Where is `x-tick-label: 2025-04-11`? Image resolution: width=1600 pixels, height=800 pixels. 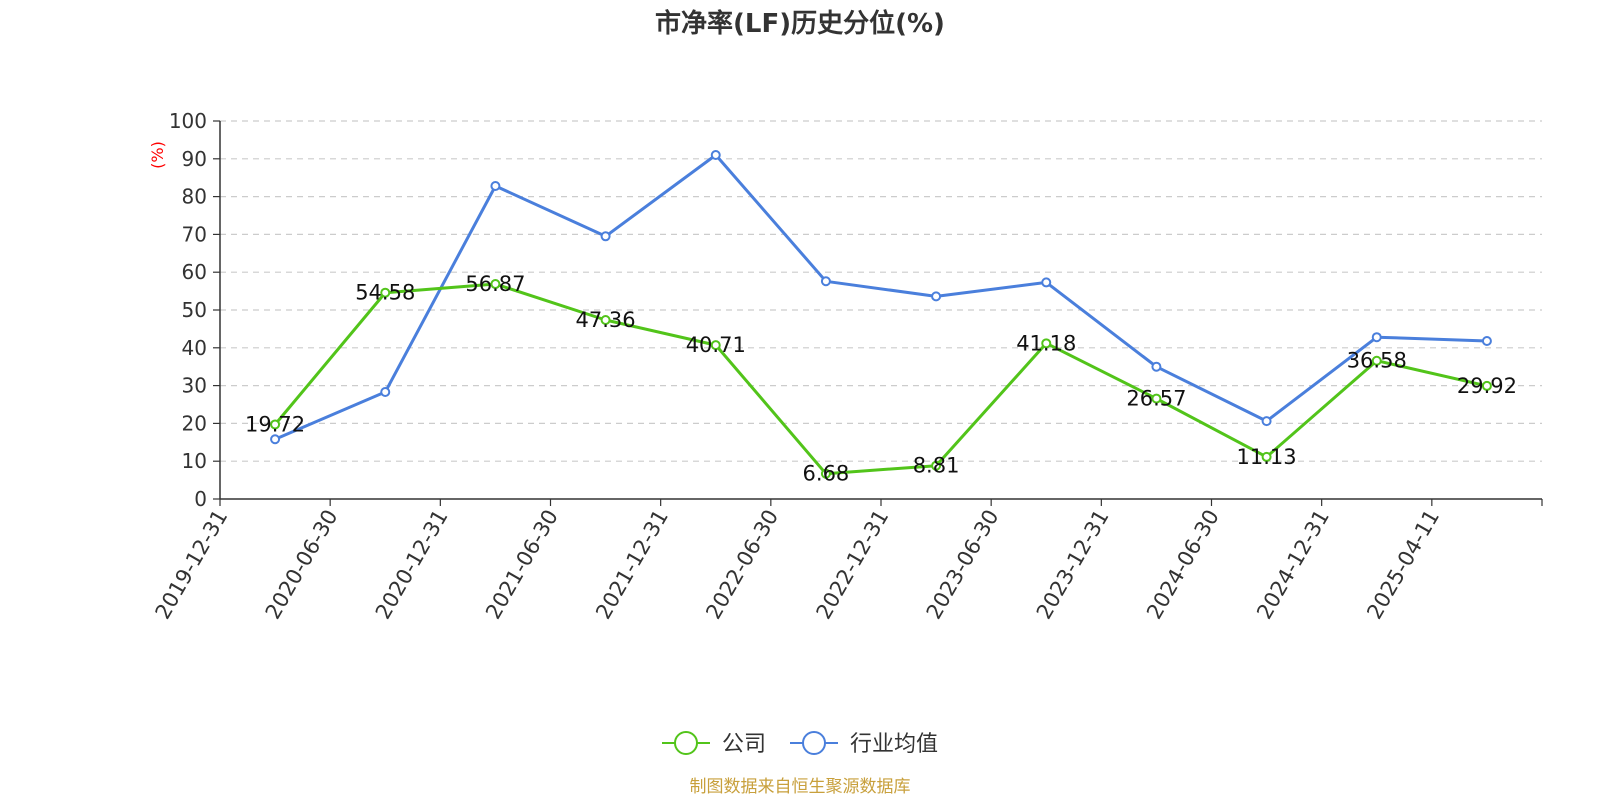
x-tick-label: 2025-04-11 is located at coordinates (1403, 565).